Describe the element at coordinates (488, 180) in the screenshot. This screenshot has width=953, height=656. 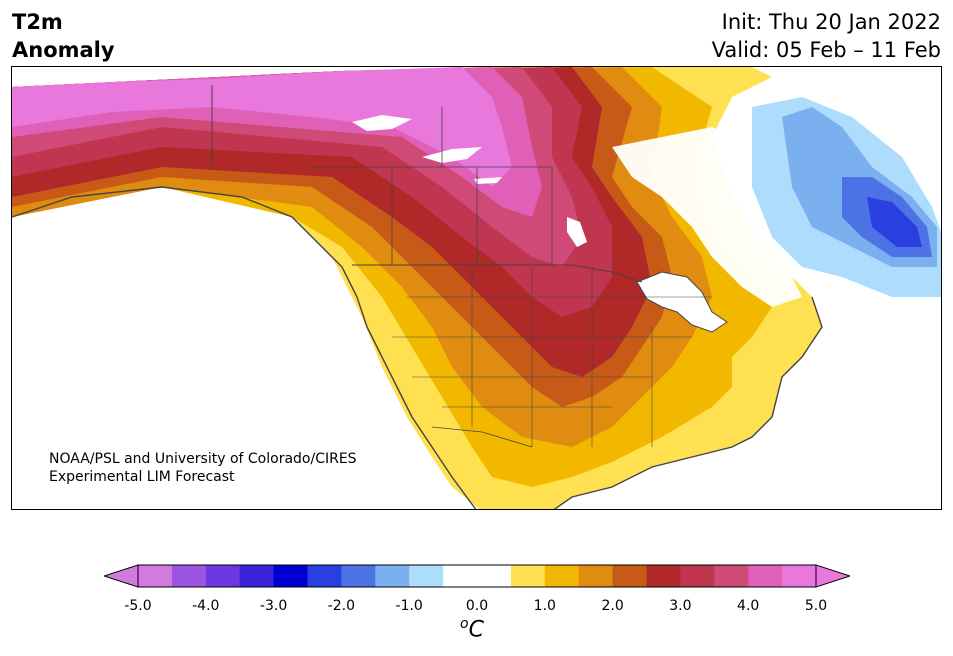
I see `lake-athabasca` at that location.